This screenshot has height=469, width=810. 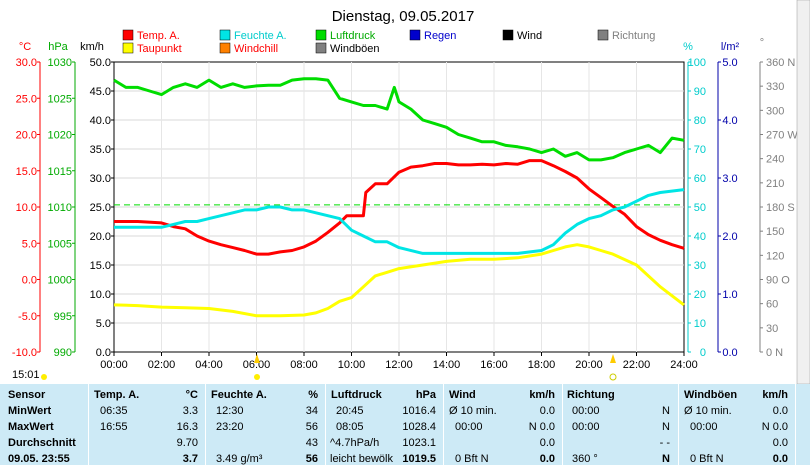 I want to click on direction-value: N, so click(x=666, y=459).